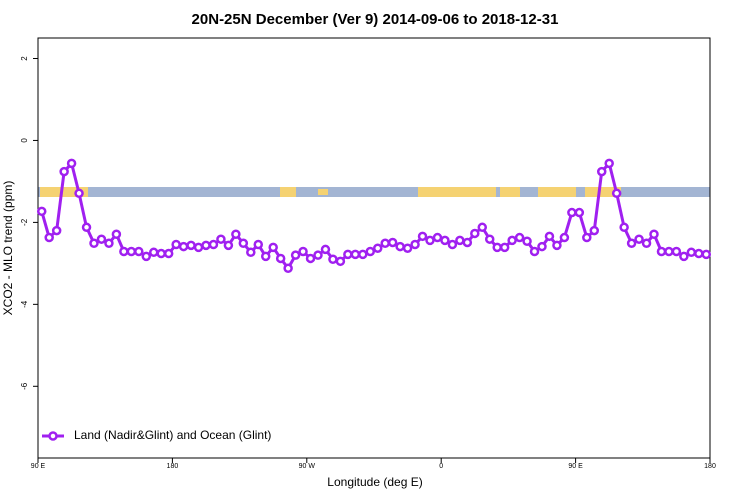  What do you see at coordinates (38, 466) in the screenshot?
I see `x-tick-label: 90 E` at bounding box center [38, 466].